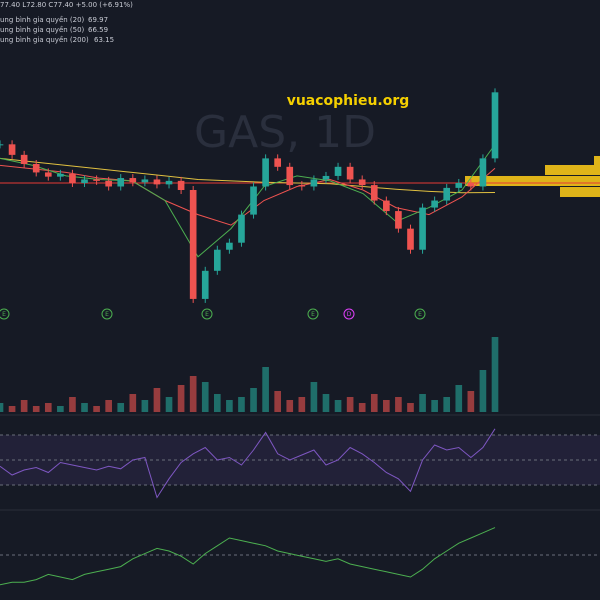  I want to click on volume-profile, so click(532, 176).